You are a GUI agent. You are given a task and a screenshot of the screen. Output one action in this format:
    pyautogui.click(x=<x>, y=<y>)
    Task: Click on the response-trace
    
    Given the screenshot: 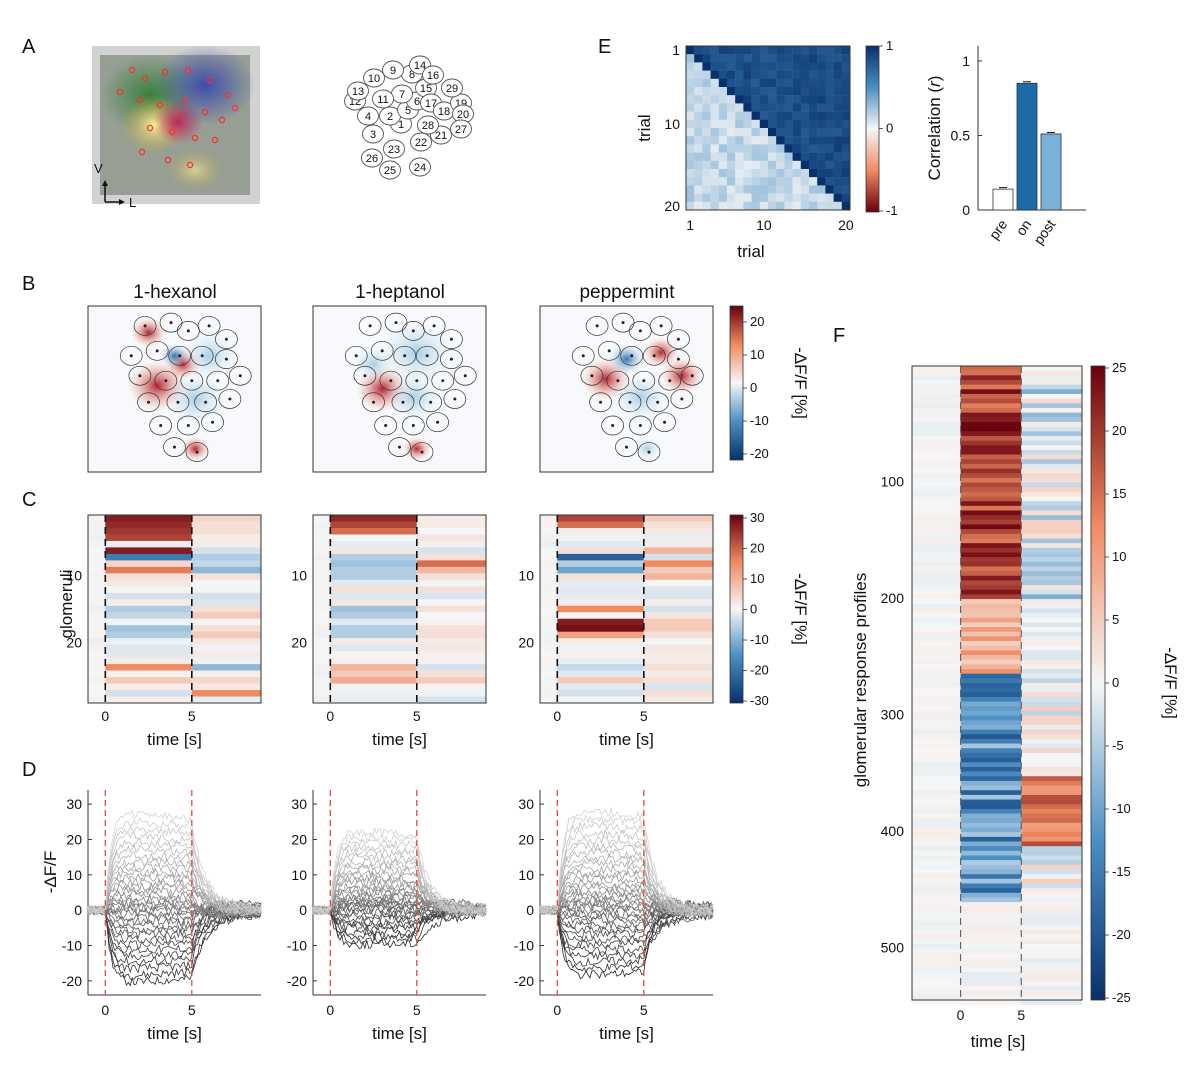 What is the action you would take?
    pyautogui.click(x=174, y=886)
    